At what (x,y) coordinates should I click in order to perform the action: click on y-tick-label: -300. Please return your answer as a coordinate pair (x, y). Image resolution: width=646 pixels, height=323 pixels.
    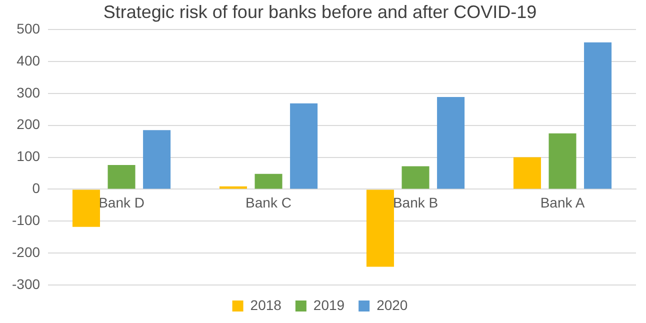
    Looking at the image, I should click on (26, 284).